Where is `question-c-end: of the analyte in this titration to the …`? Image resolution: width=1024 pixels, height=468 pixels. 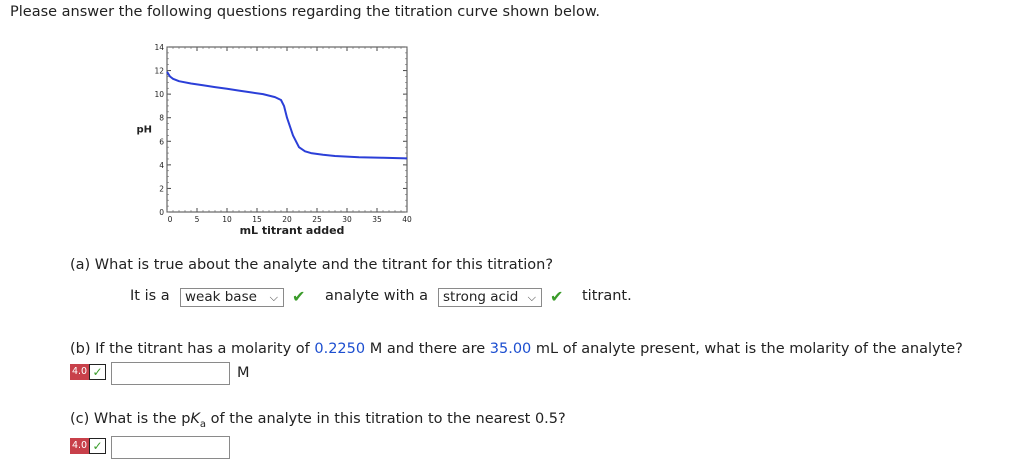 question-c-end: of the analyte in this titration to the … is located at coordinates (388, 419).